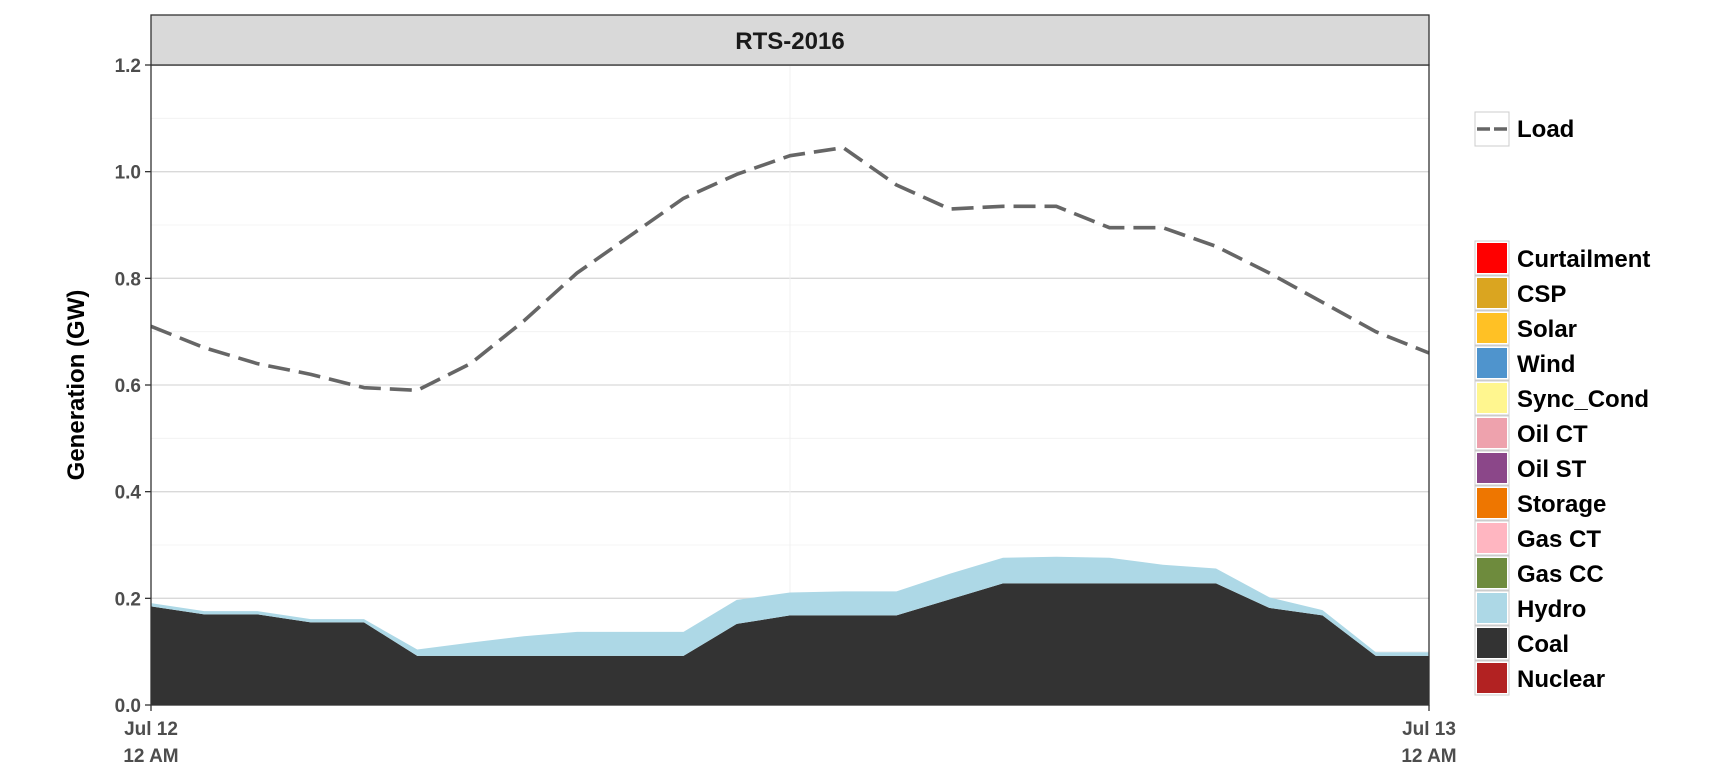 The width and height of the screenshot is (1728, 773). Describe the element at coordinates (790, 606) in the screenshot. I see `area-hydro` at that location.